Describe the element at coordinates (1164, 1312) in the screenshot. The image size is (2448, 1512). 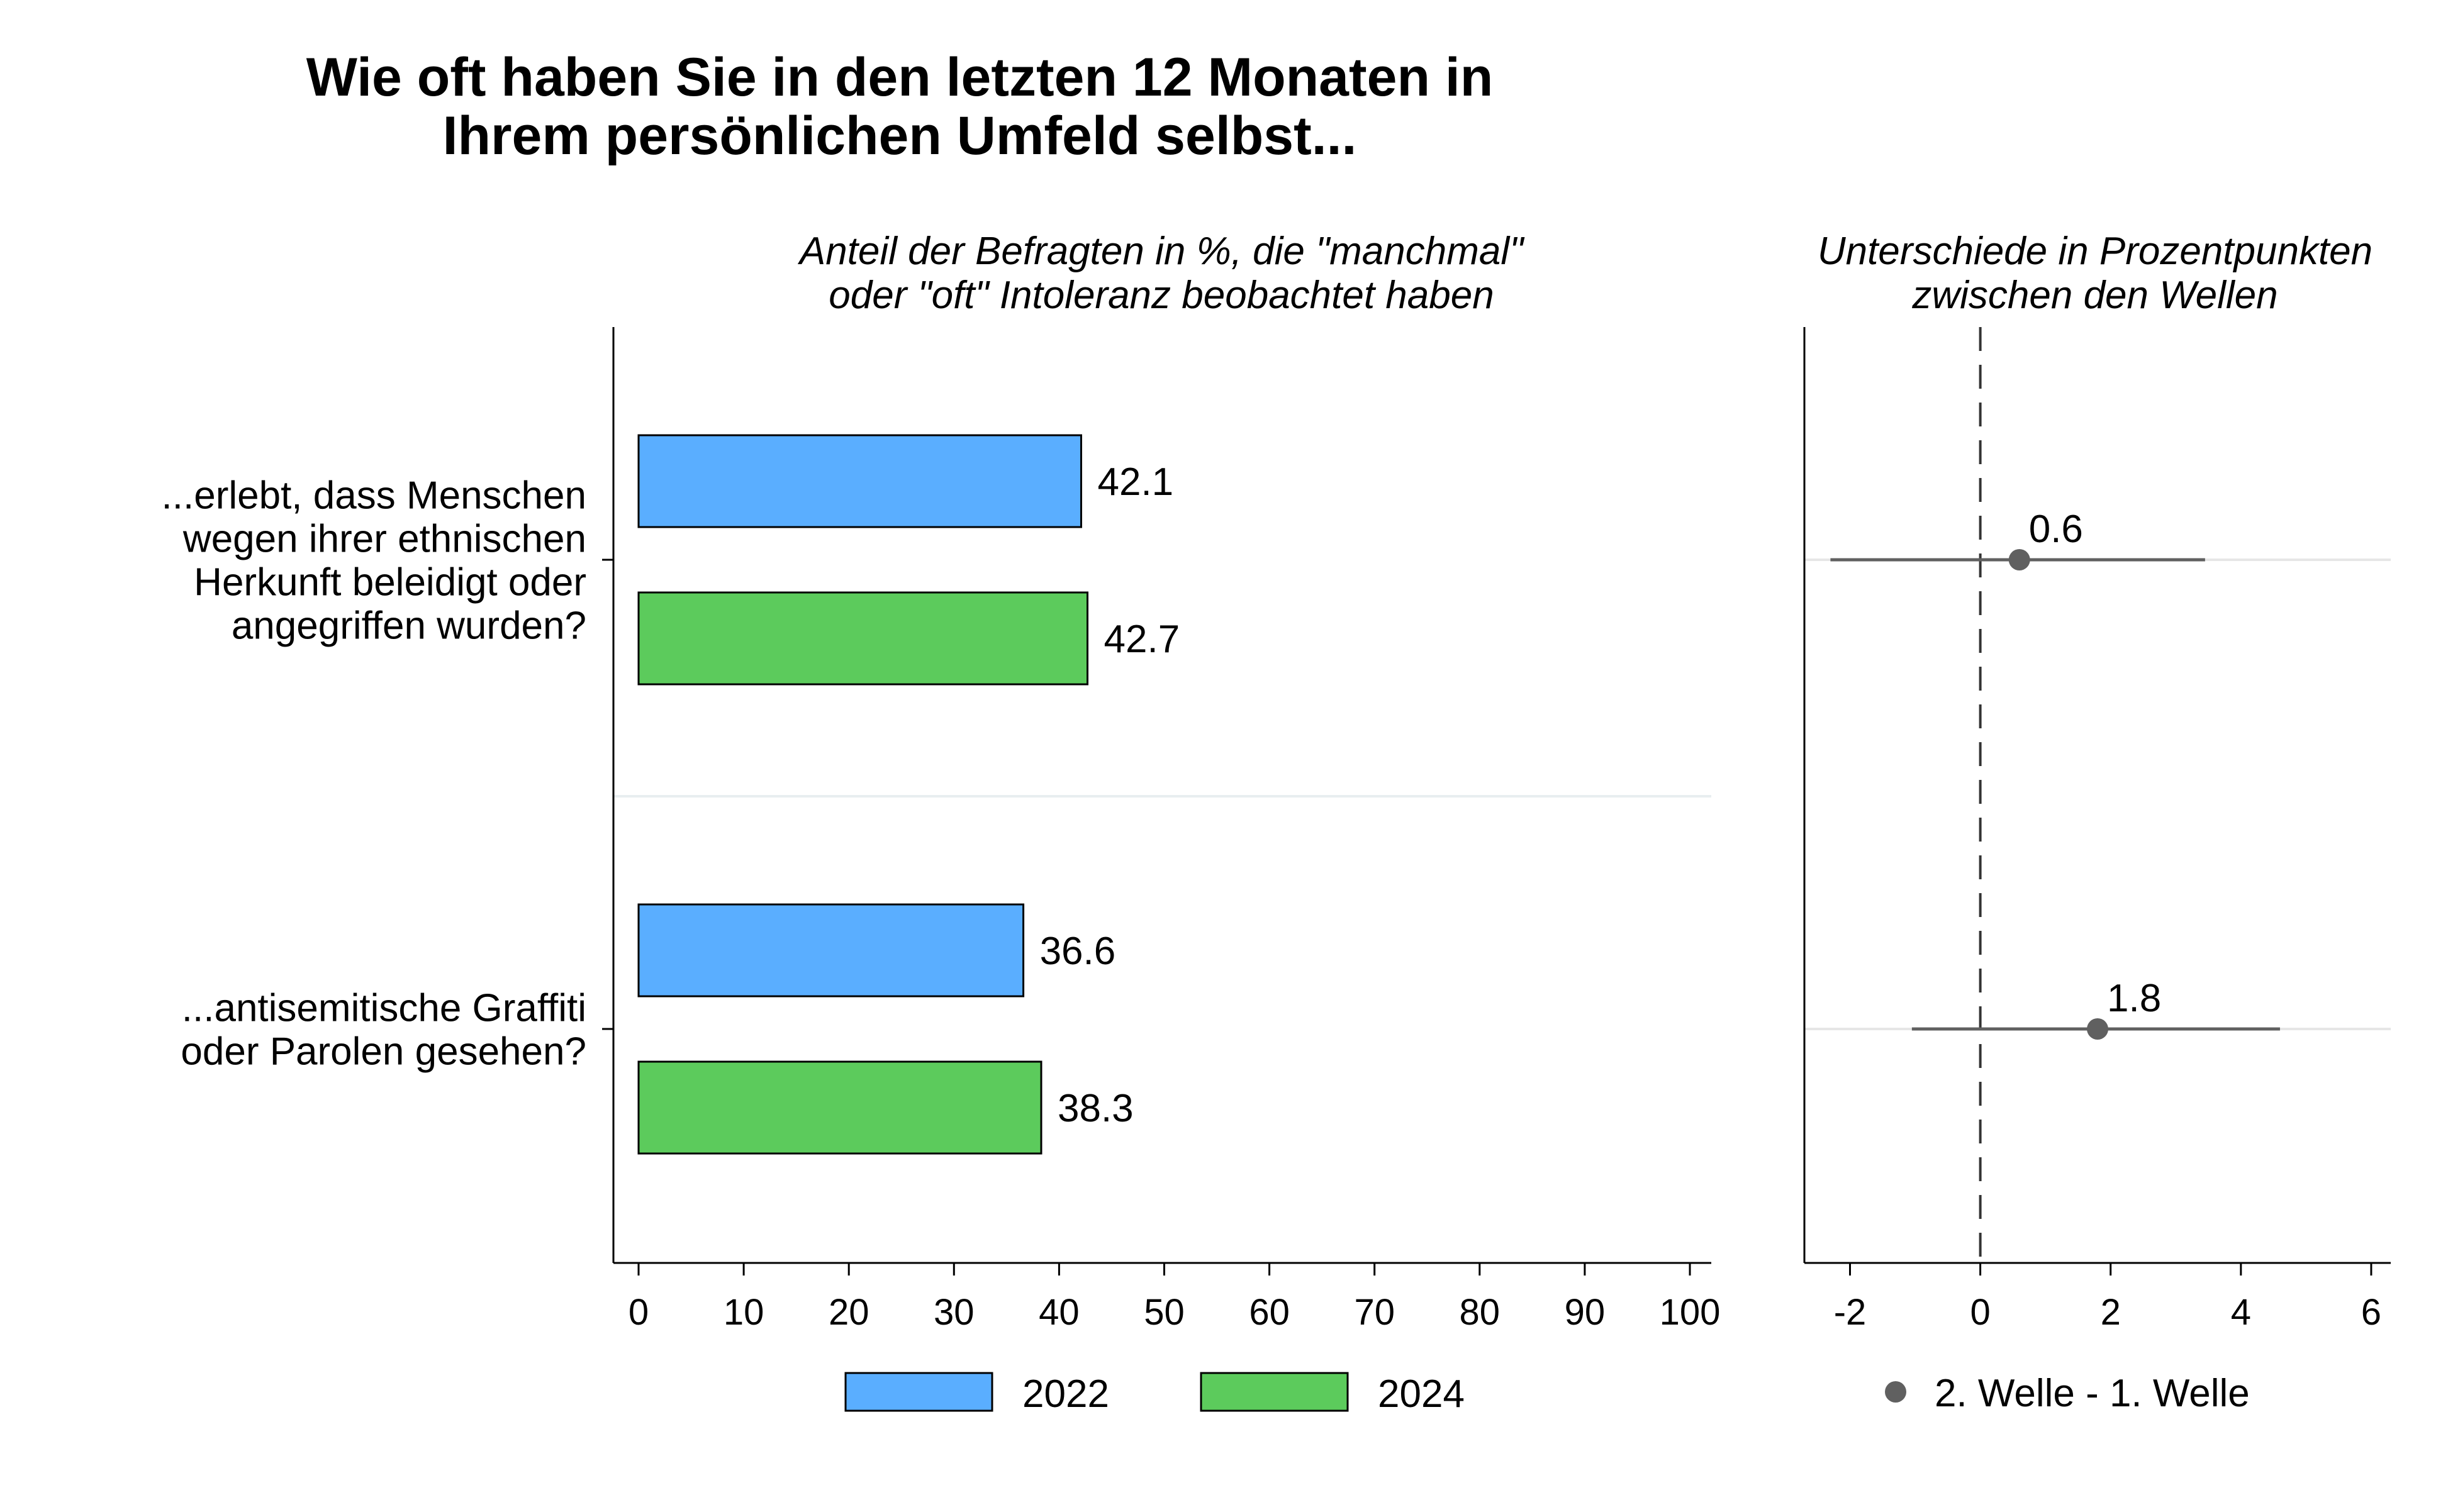
I see `bar-x-tick-label-50: 50` at that location.